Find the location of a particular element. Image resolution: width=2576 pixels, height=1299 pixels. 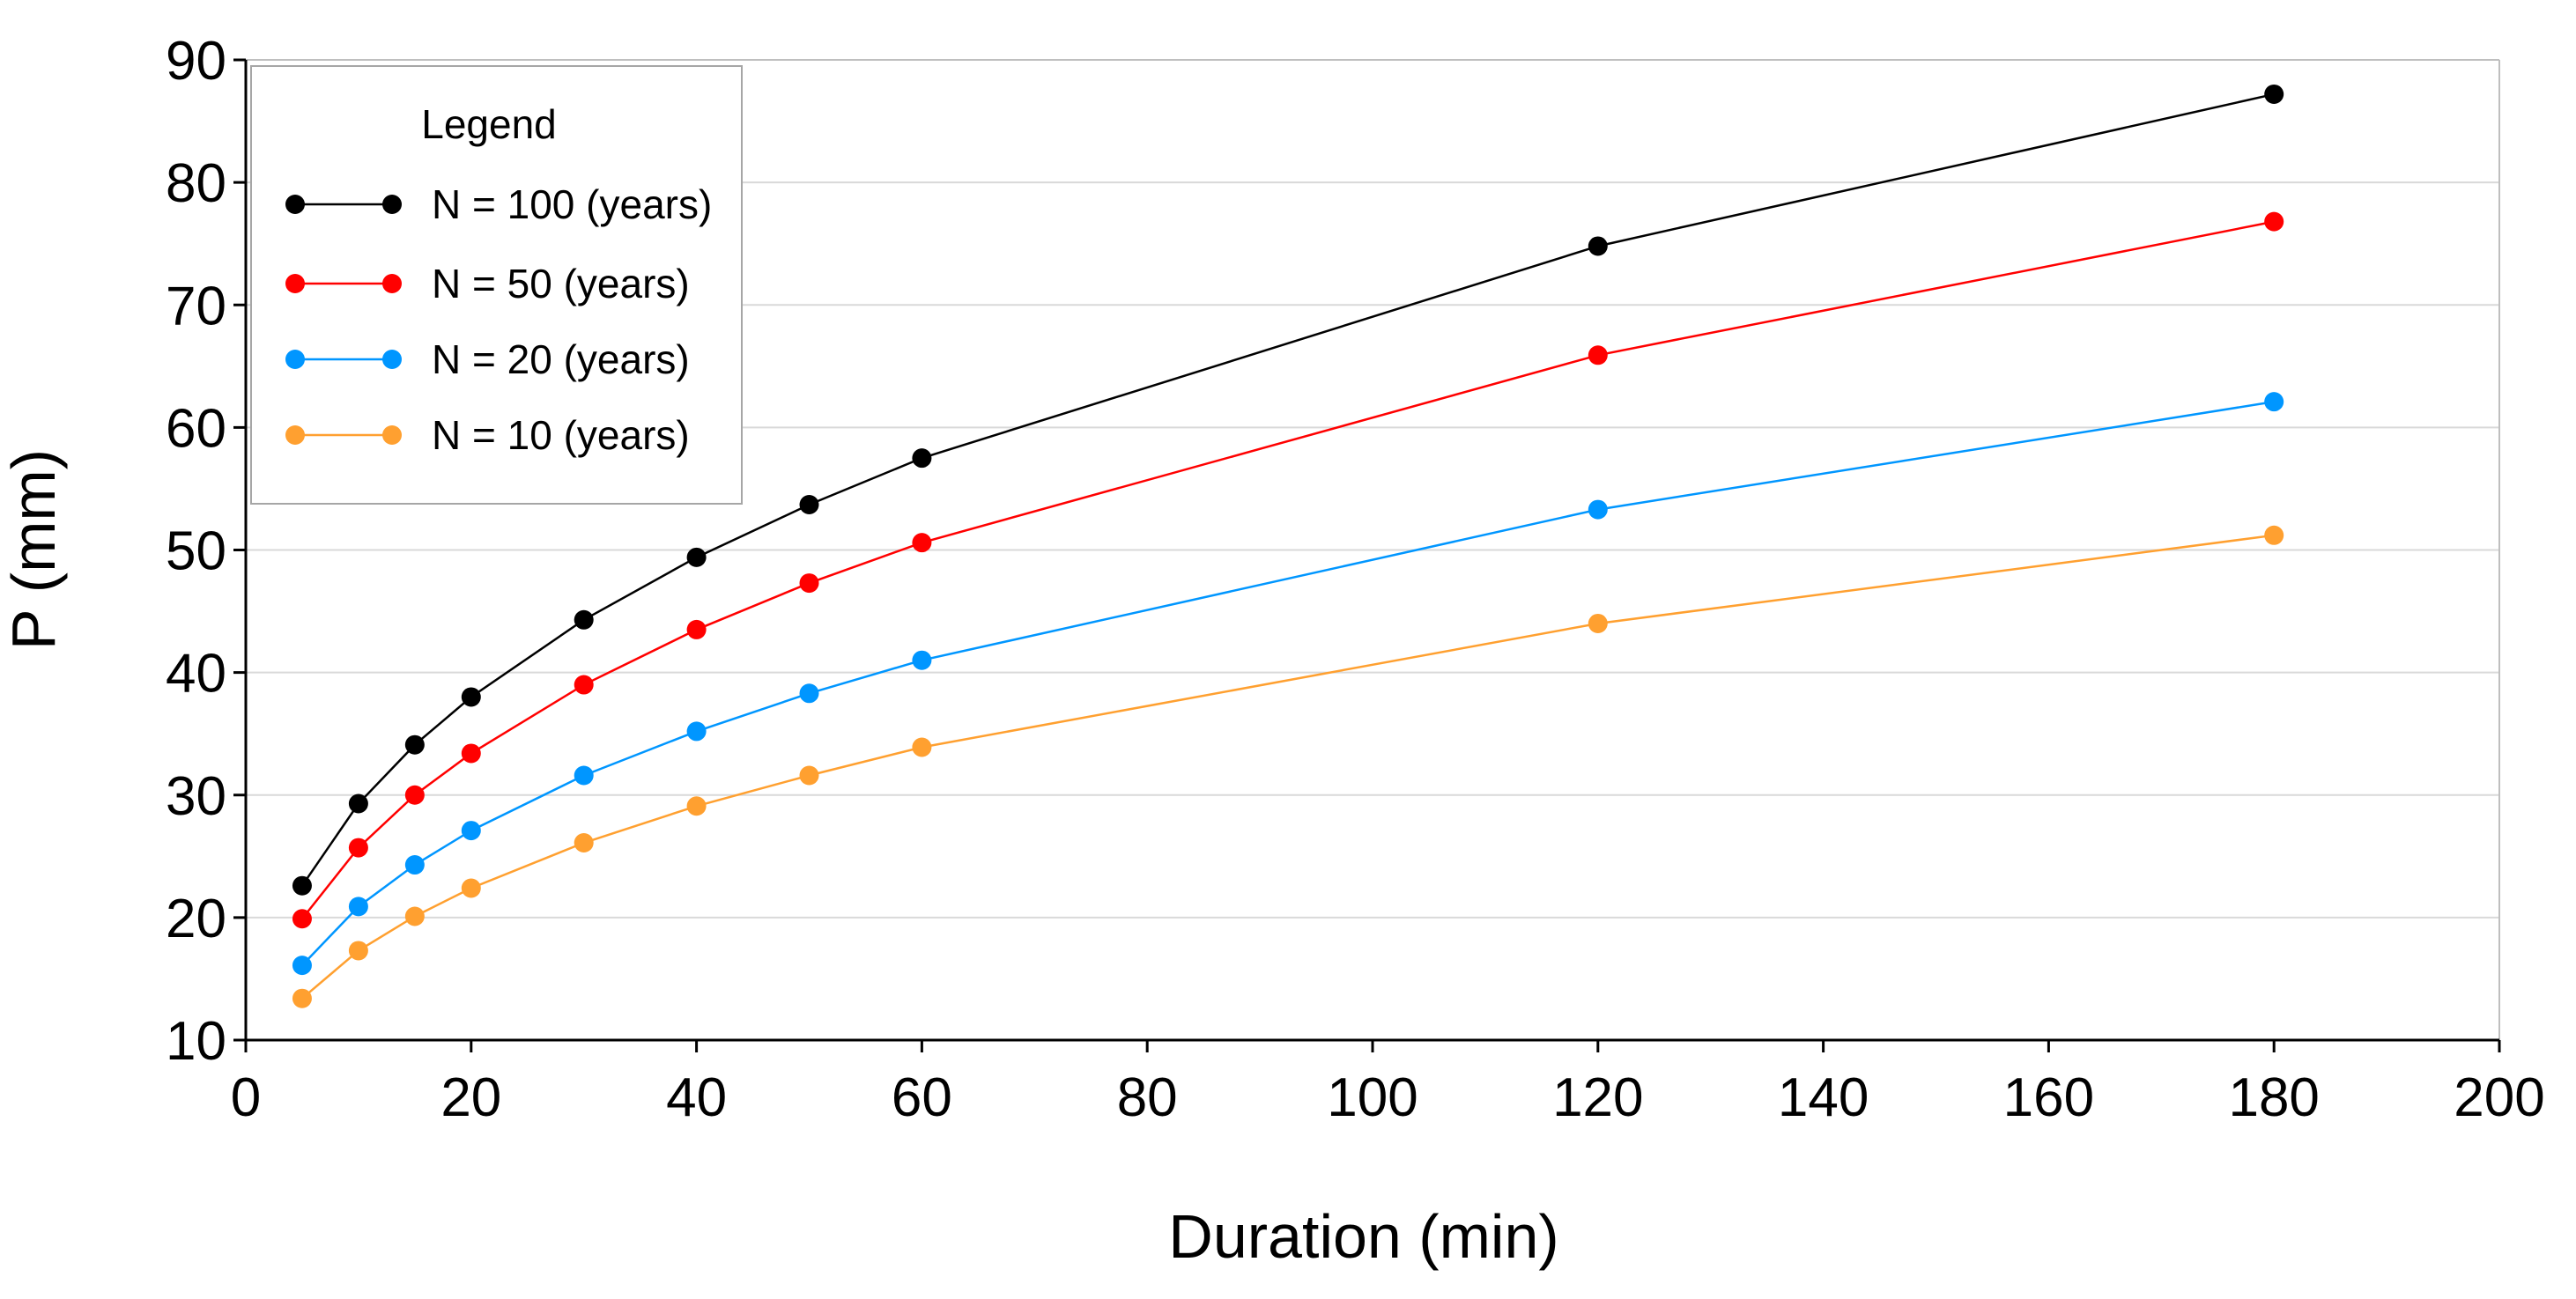

legend-item: N = 50 (years) is located at coordinates (488, 283).